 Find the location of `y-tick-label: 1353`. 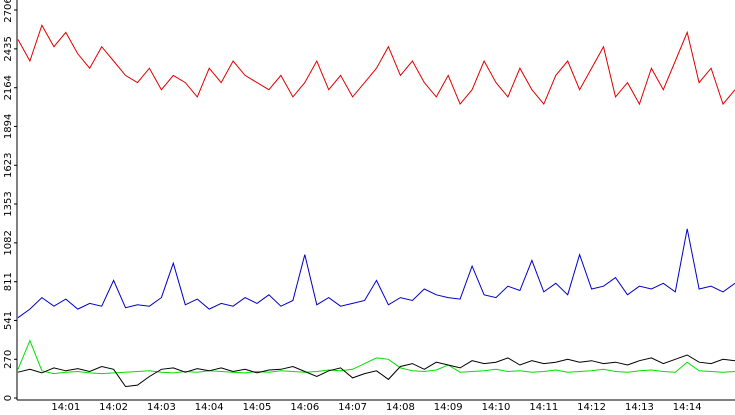

y-tick-label: 1353 is located at coordinates (8, 203).